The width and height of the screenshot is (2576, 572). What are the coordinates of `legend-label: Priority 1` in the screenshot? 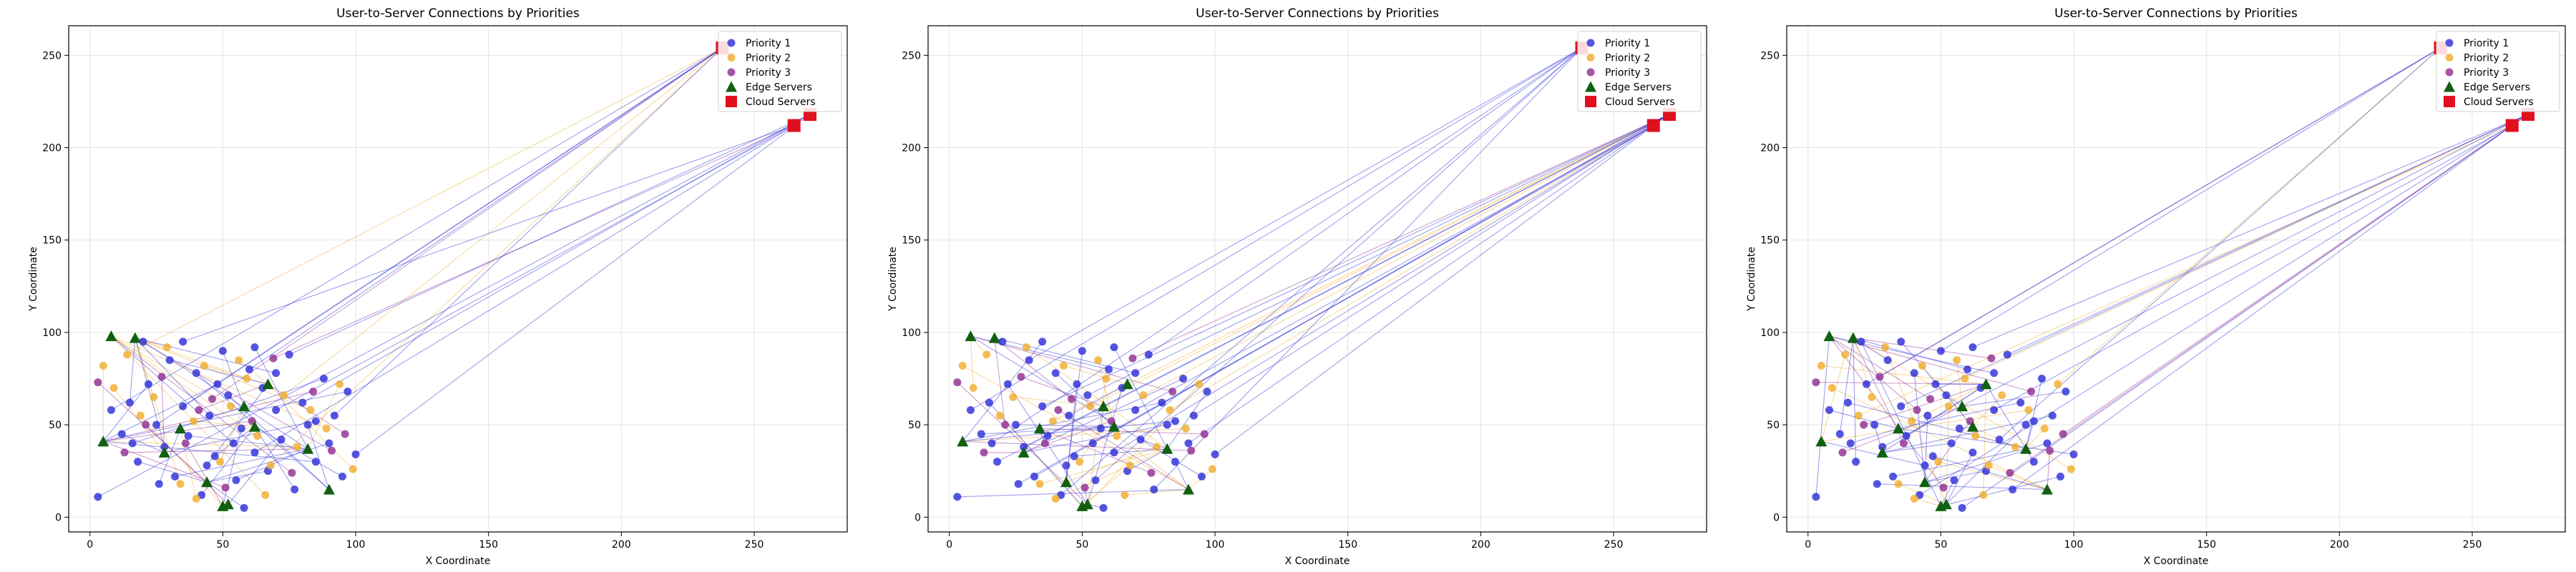 It's located at (1627, 43).